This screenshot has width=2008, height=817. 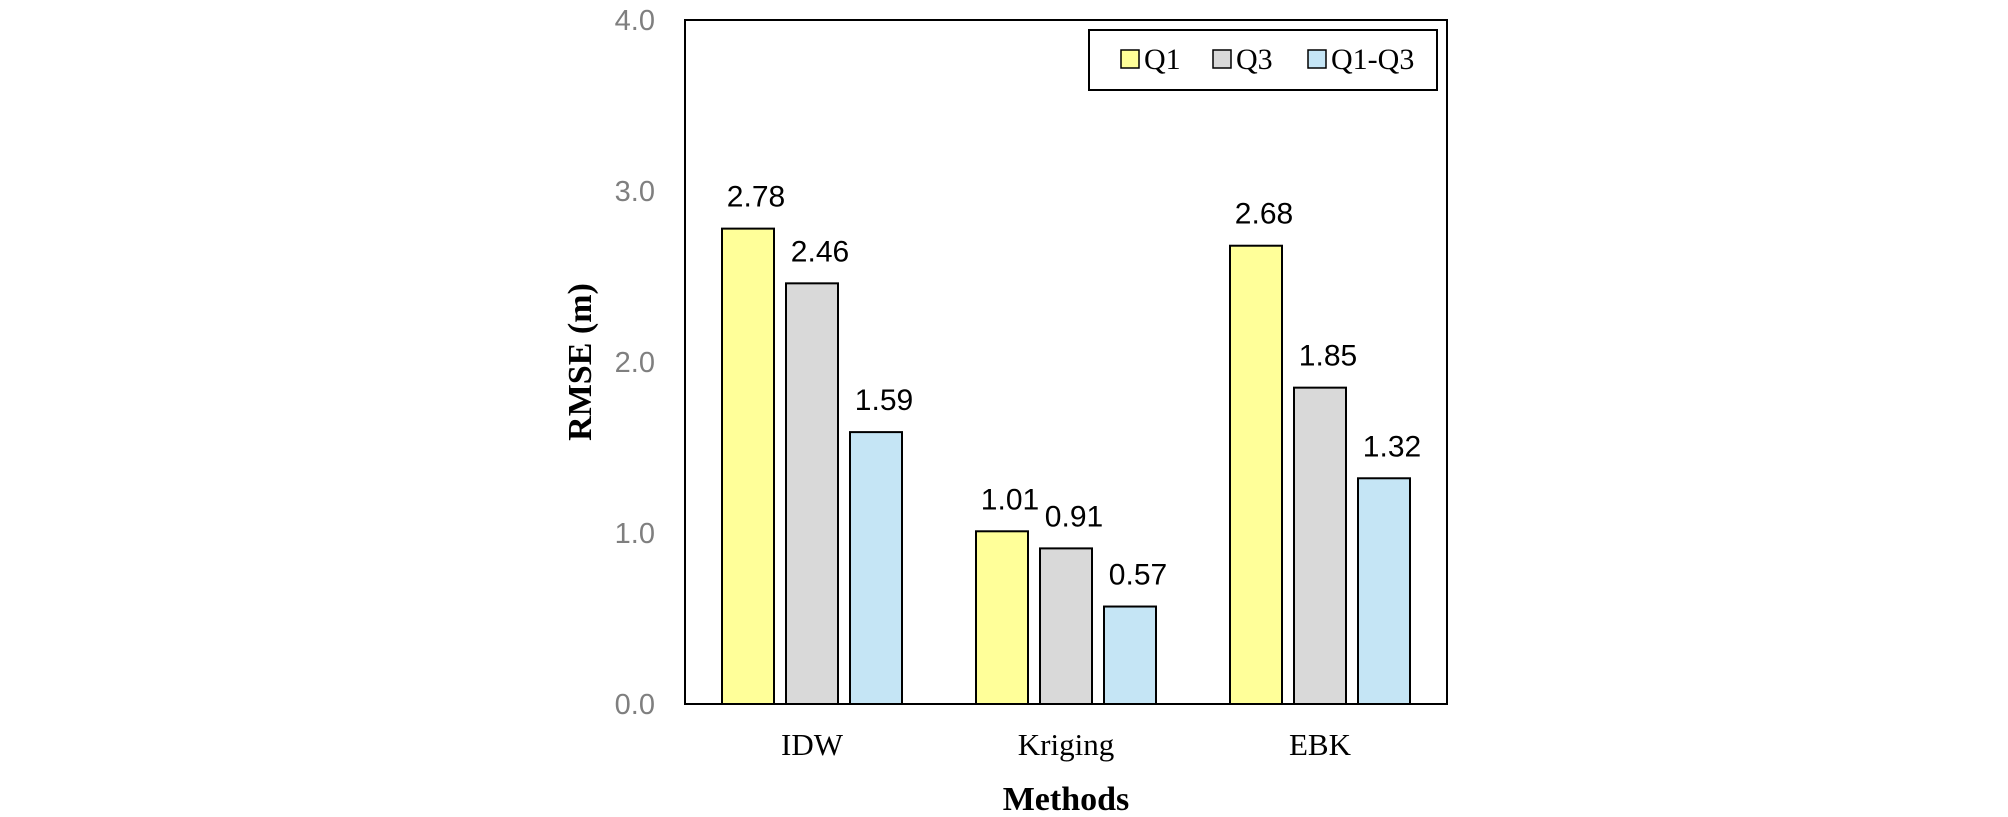 What do you see at coordinates (1002, 617) in the screenshot?
I see `bar-q1-kriging` at bounding box center [1002, 617].